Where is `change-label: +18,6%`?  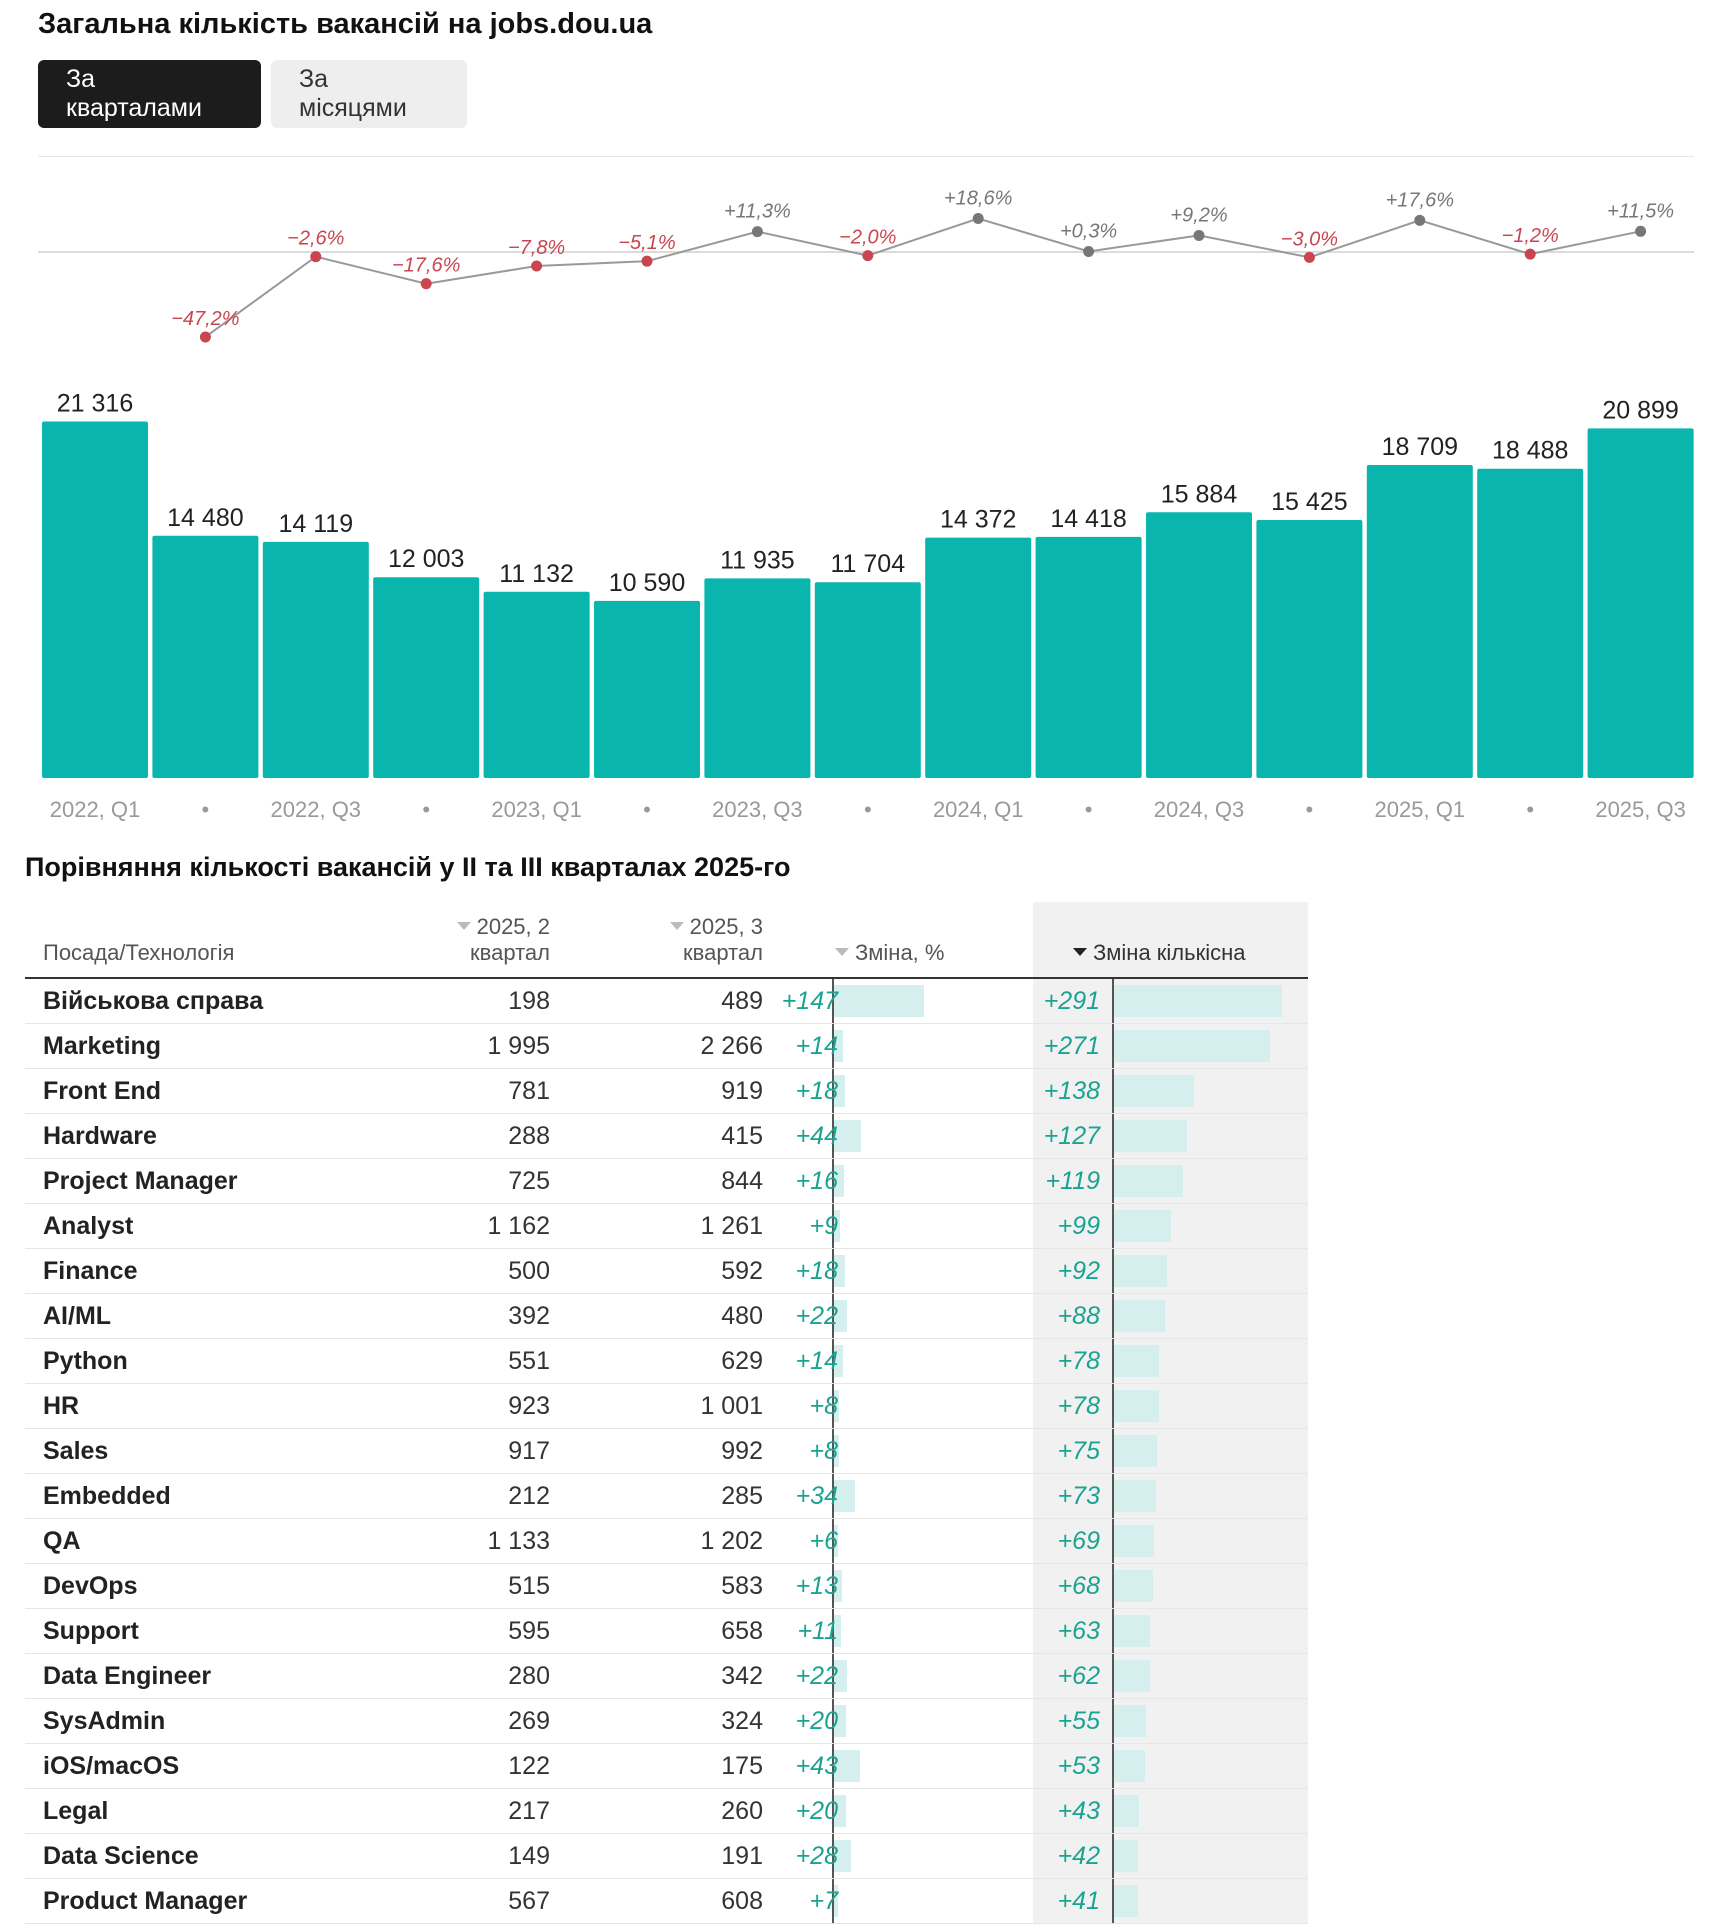
change-label: +18,6% is located at coordinates (978, 199).